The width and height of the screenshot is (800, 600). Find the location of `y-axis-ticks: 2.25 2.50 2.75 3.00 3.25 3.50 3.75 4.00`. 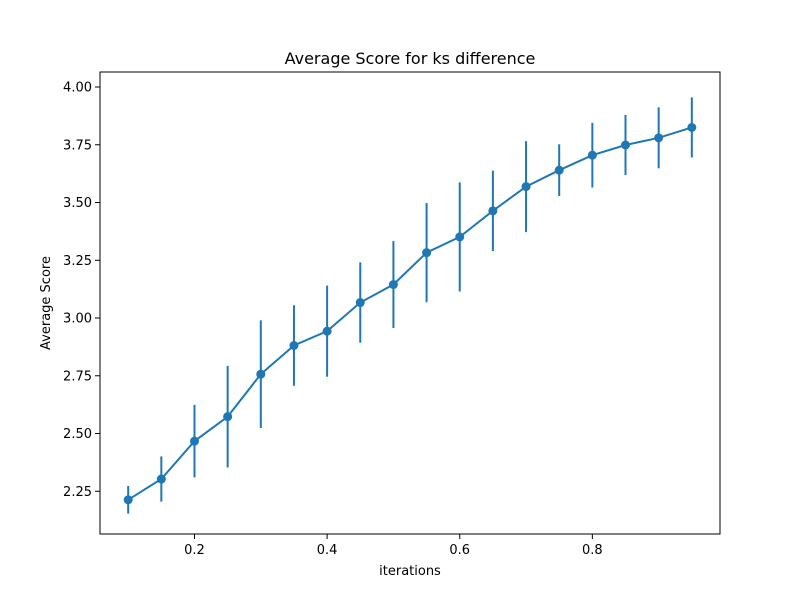

y-axis-ticks: 2.25 2.50 2.75 3.00 3.25 3.50 3.75 4.00 is located at coordinates (81, 290).